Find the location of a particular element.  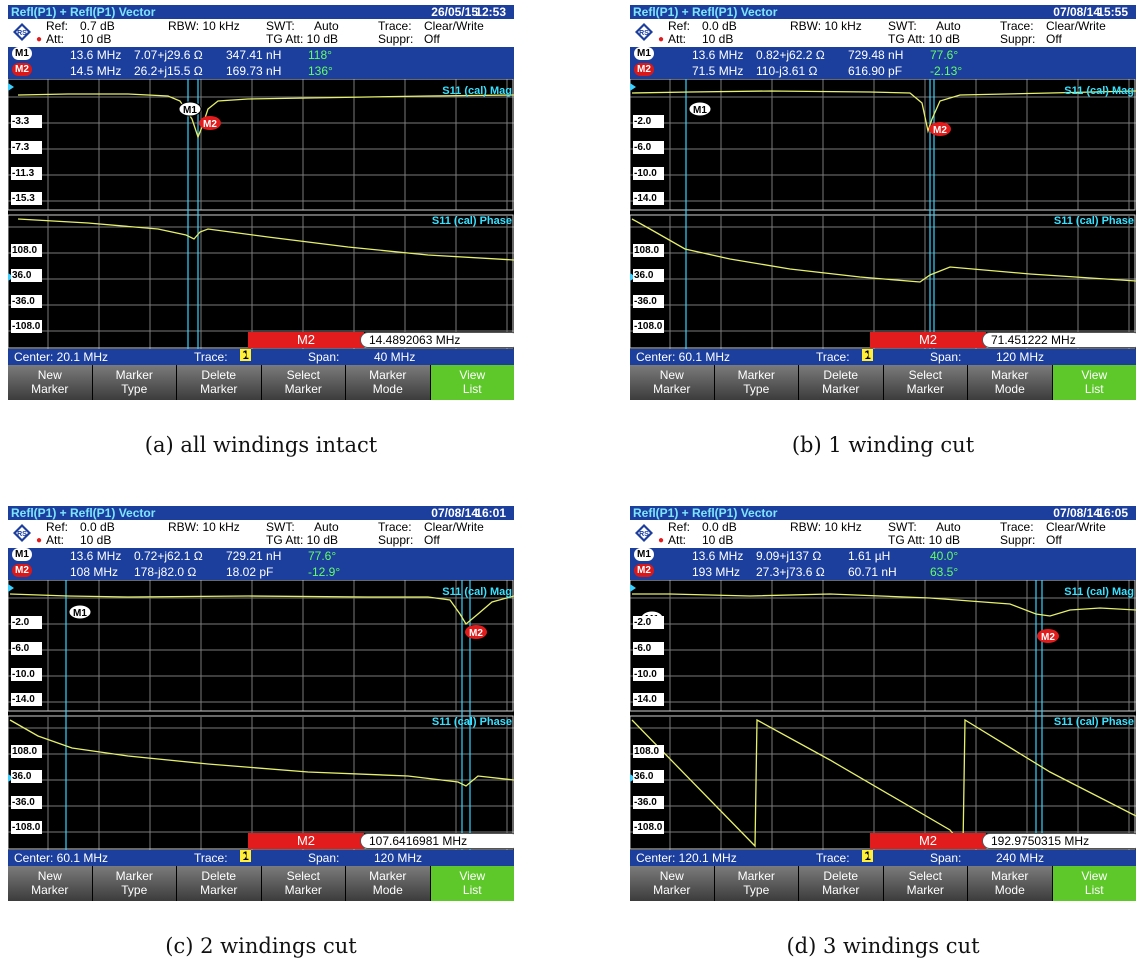

softkey-line1: Marker is located at coordinates (756, 375).